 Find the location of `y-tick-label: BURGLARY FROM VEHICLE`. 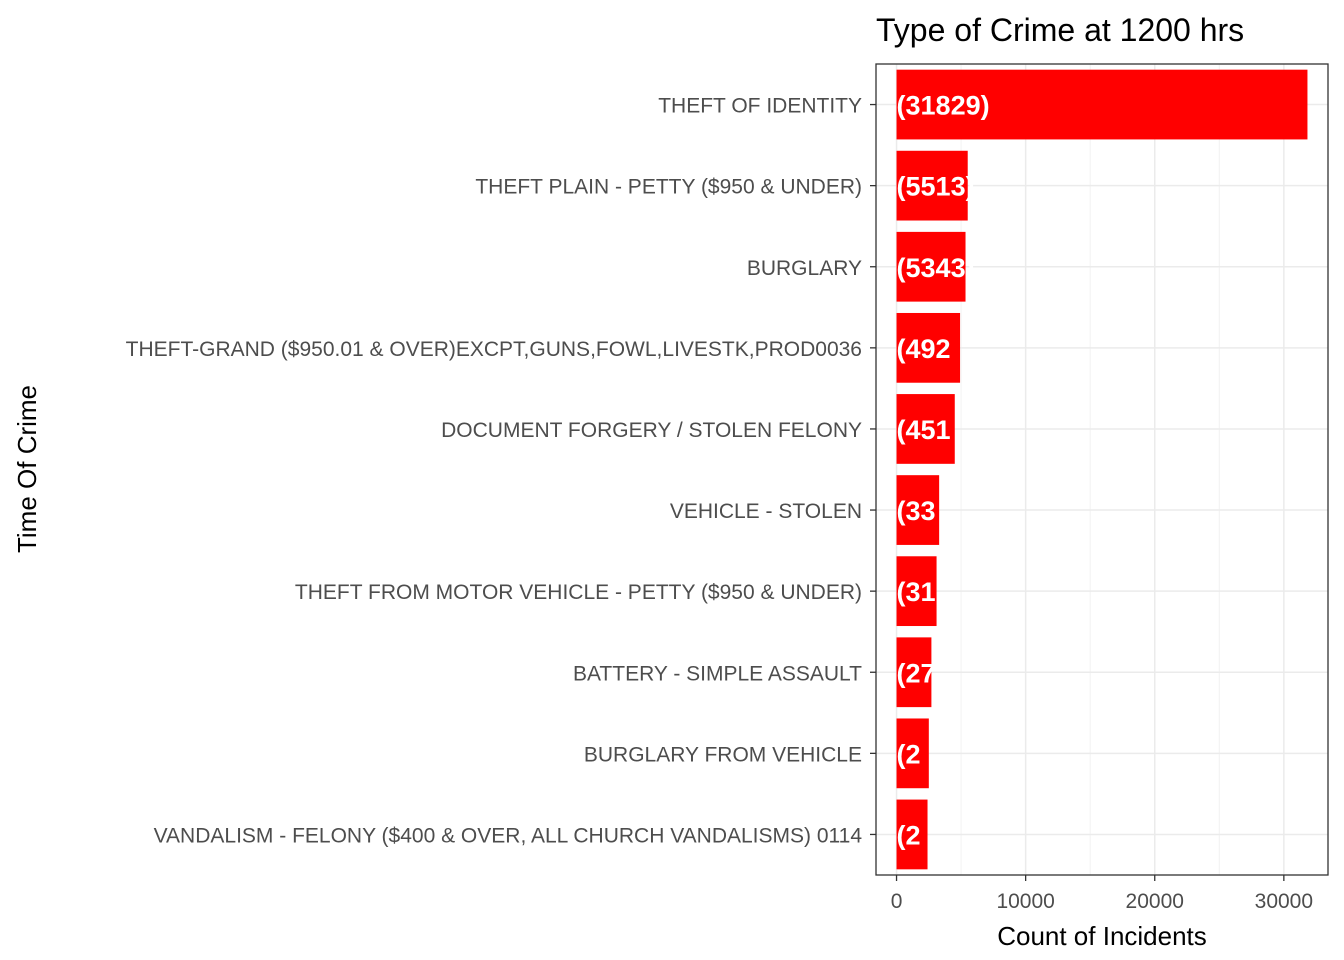

y-tick-label: BURGLARY FROM VEHICLE is located at coordinates (723, 754).